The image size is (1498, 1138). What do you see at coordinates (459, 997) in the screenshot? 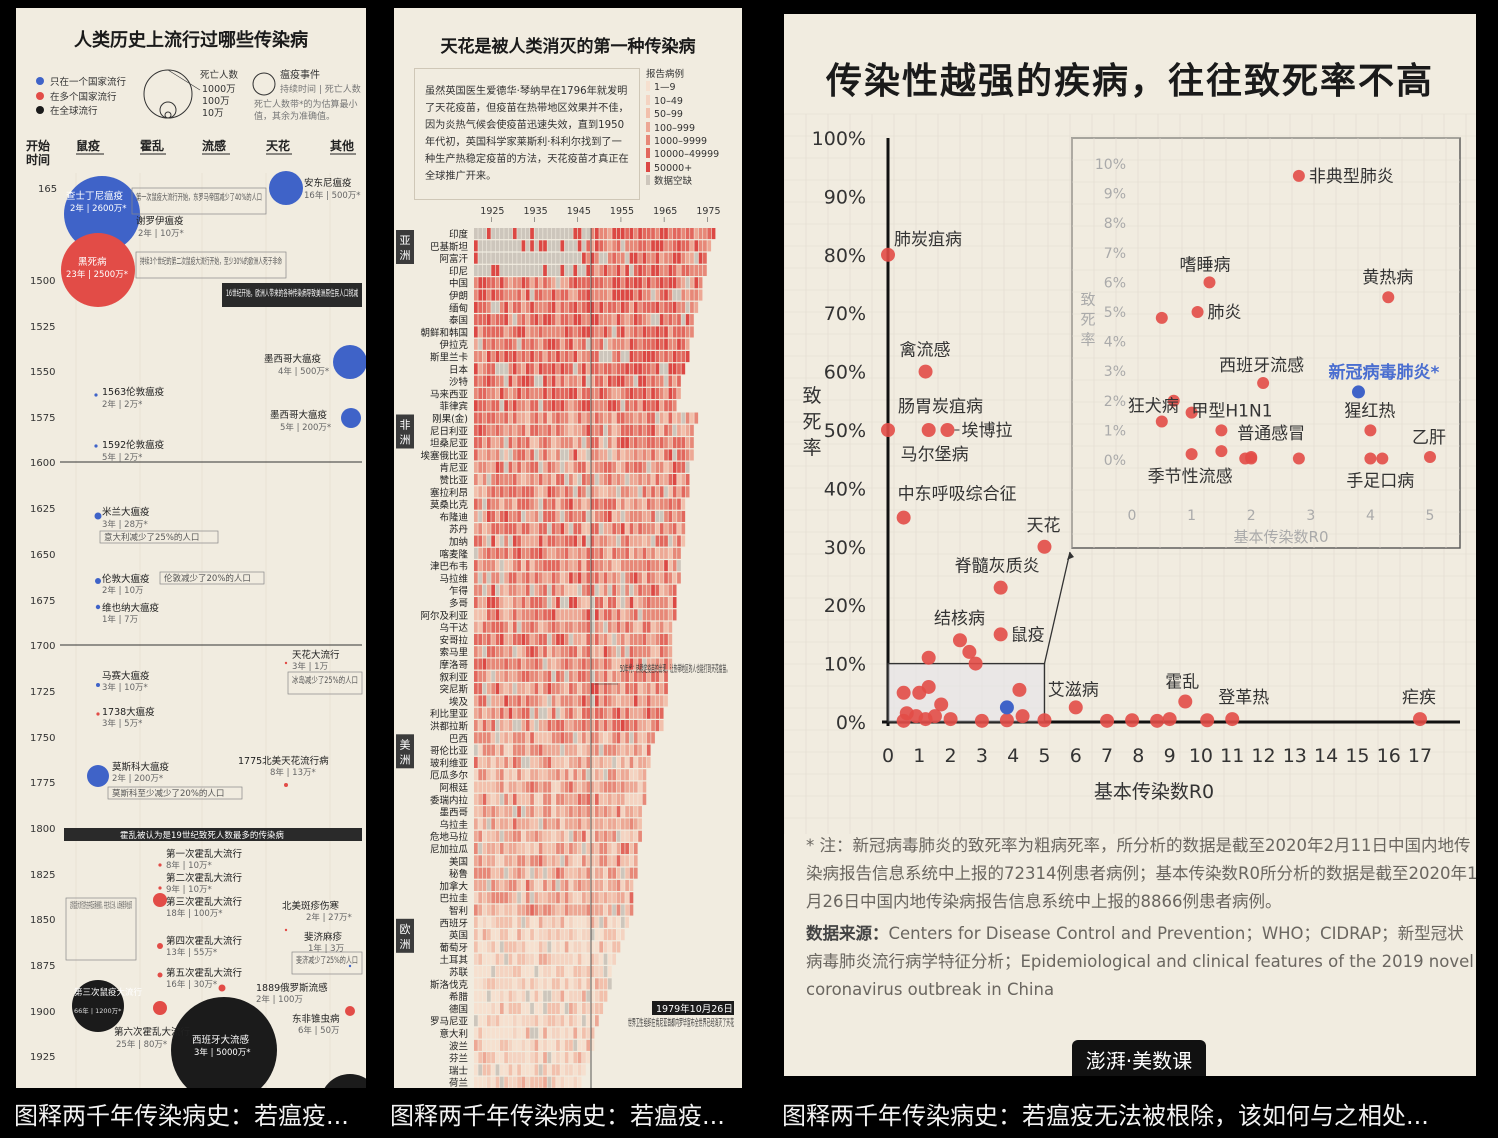
I see `country-label: 希腊` at bounding box center [459, 997].